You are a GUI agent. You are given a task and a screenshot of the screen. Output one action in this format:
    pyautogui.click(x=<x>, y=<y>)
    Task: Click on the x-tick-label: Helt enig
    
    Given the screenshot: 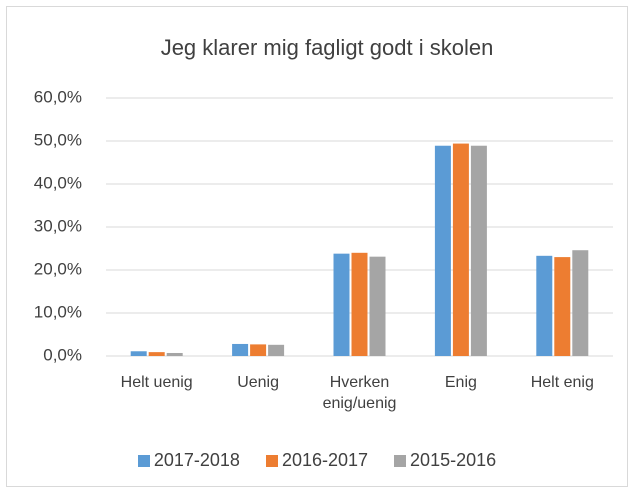 What is the action you would take?
    pyautogui.click(x=562, y=382)
    